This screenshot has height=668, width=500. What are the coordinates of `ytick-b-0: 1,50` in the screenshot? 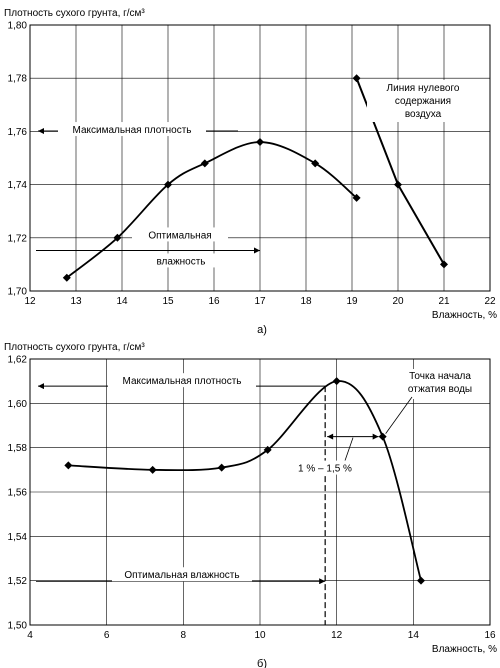 It's located at (18, 626).